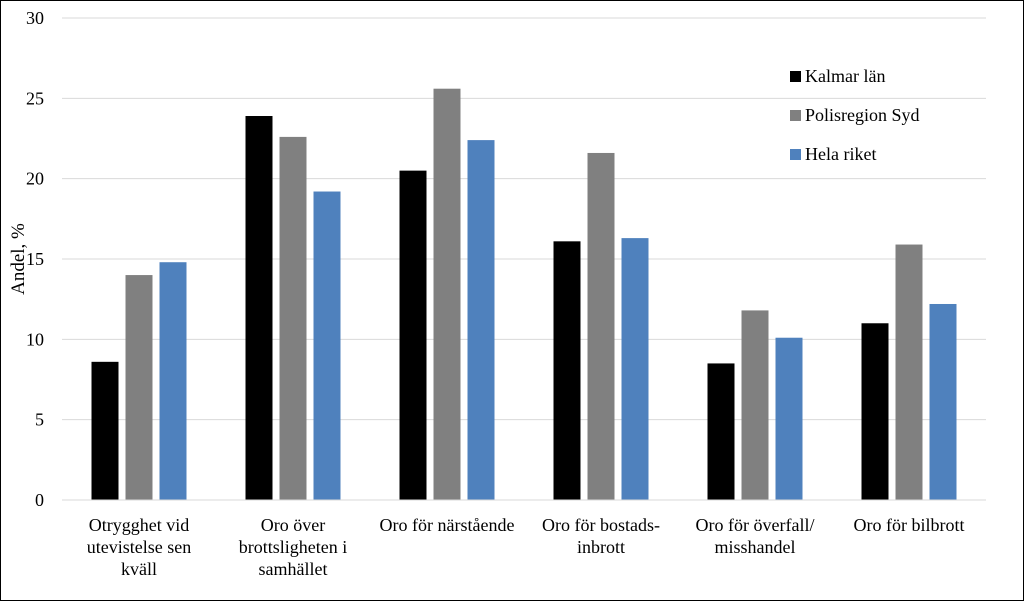 This screenshot has width=1024, height=601. What do you see at coordinates (601, 536) in the screenshot?
I see `category-label: Oro för bostads-inbrott` at bounding box center [601, 536].